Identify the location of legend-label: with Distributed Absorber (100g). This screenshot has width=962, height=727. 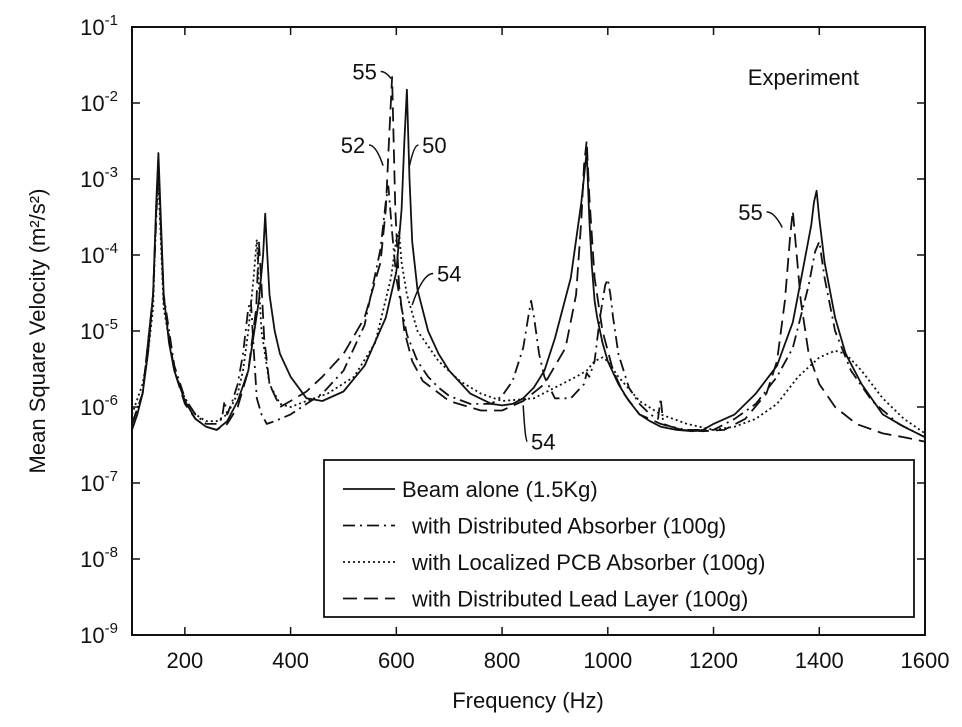
(568, 526).